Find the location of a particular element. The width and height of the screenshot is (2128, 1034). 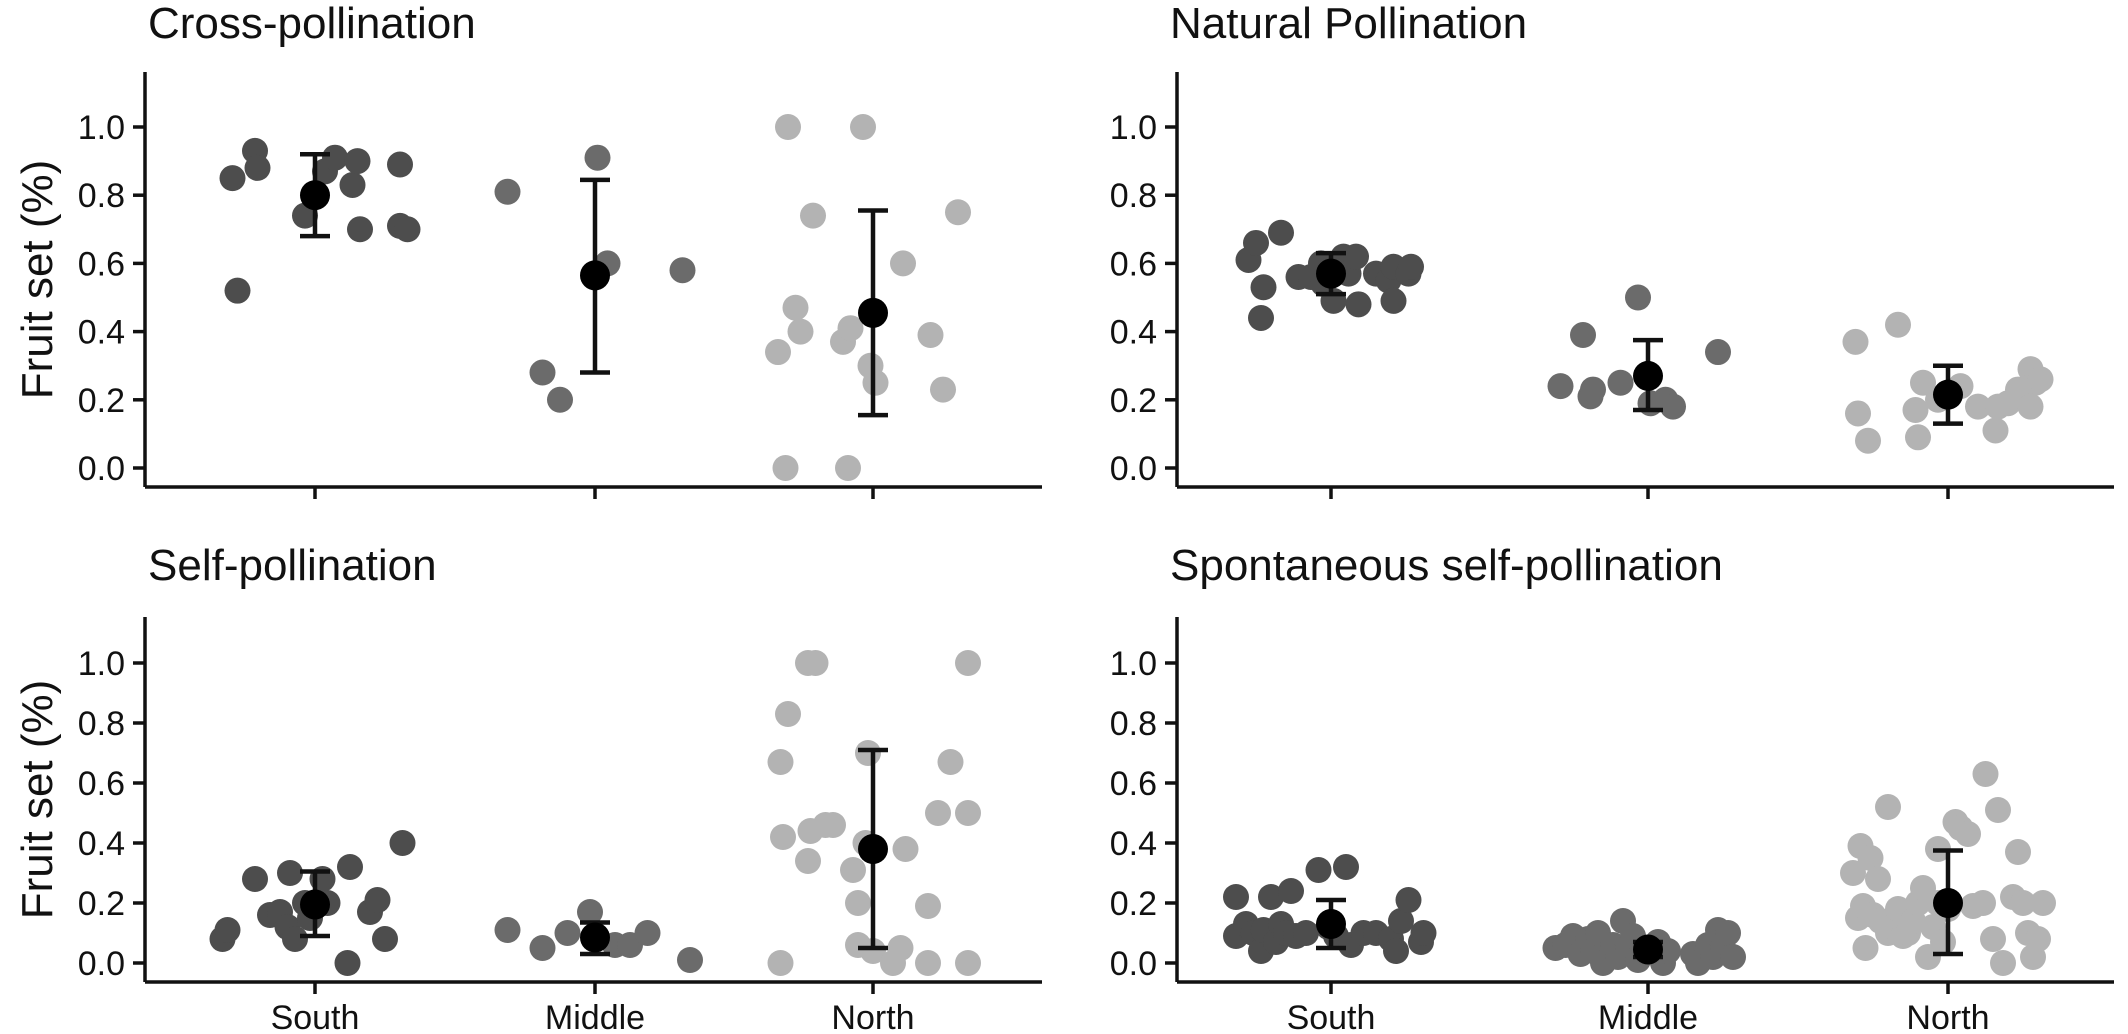

panel-title: Self-pollination is located at coordinates (292, 565).